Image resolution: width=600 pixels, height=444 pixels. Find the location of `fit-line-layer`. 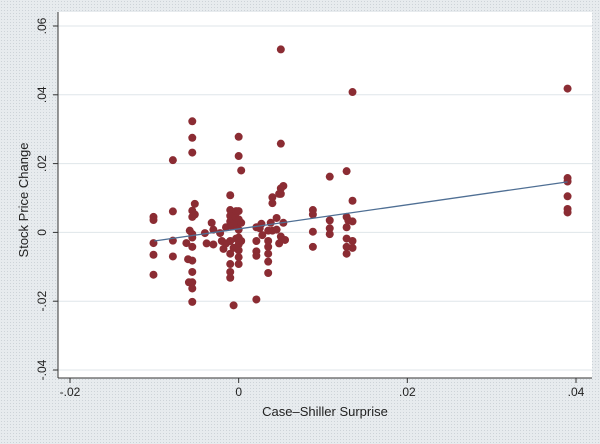

fit-line-layer is located at coordinates (361, 211).